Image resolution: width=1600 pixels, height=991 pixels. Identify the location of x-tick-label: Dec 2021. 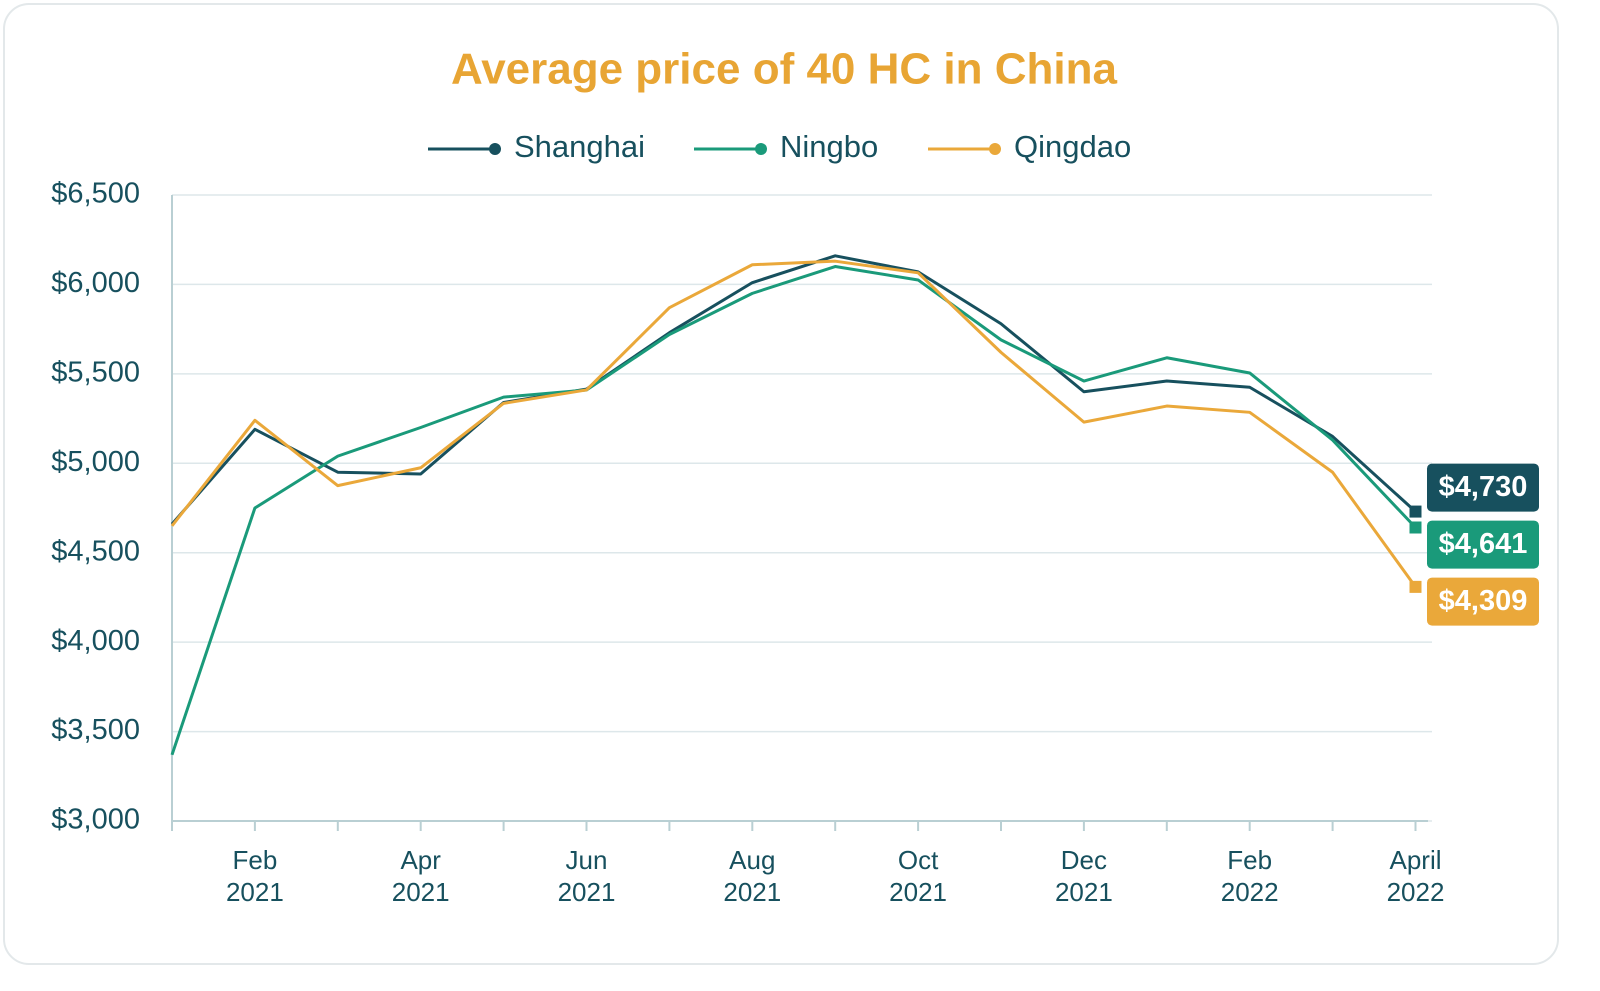
(1084, 876).